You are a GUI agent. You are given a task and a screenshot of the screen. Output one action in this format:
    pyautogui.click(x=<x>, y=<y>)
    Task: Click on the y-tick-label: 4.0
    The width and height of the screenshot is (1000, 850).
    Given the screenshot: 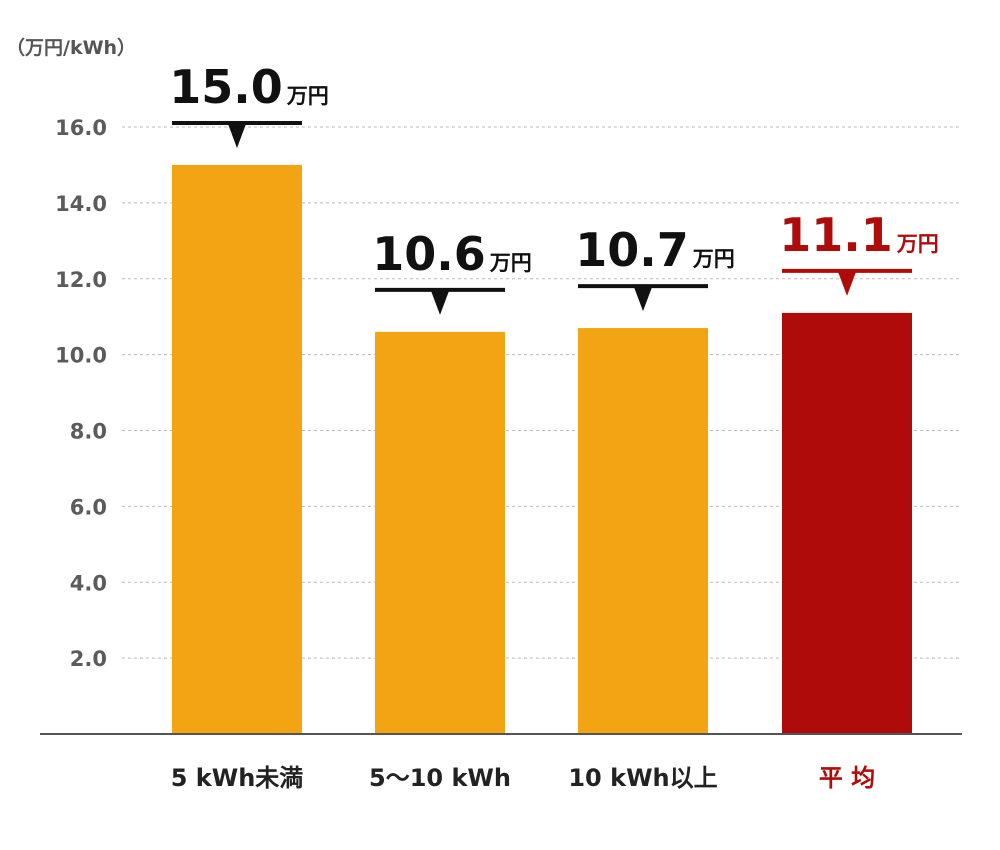 What is the action you would take?
    pyautogui.click(x=88, y=583)
    